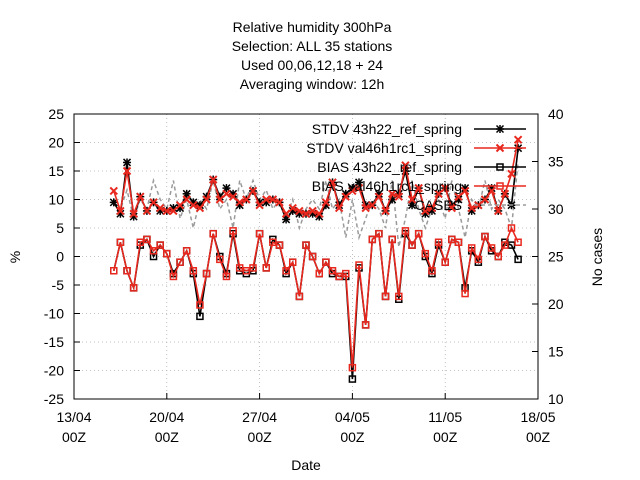 The height and width of the screenshot is (480, 640). What do you see at coordinates (259, 417) in the screenshot?
I see `x-tick-label-date: 27/04` at bounding box center [259, 417].